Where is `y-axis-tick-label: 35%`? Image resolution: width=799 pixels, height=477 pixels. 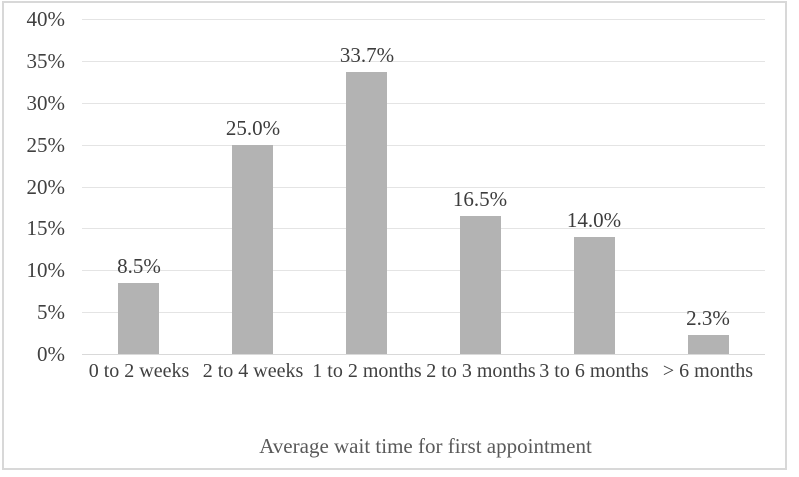
y-axis-tick-label: 35% is located at coordinates (46, 61).